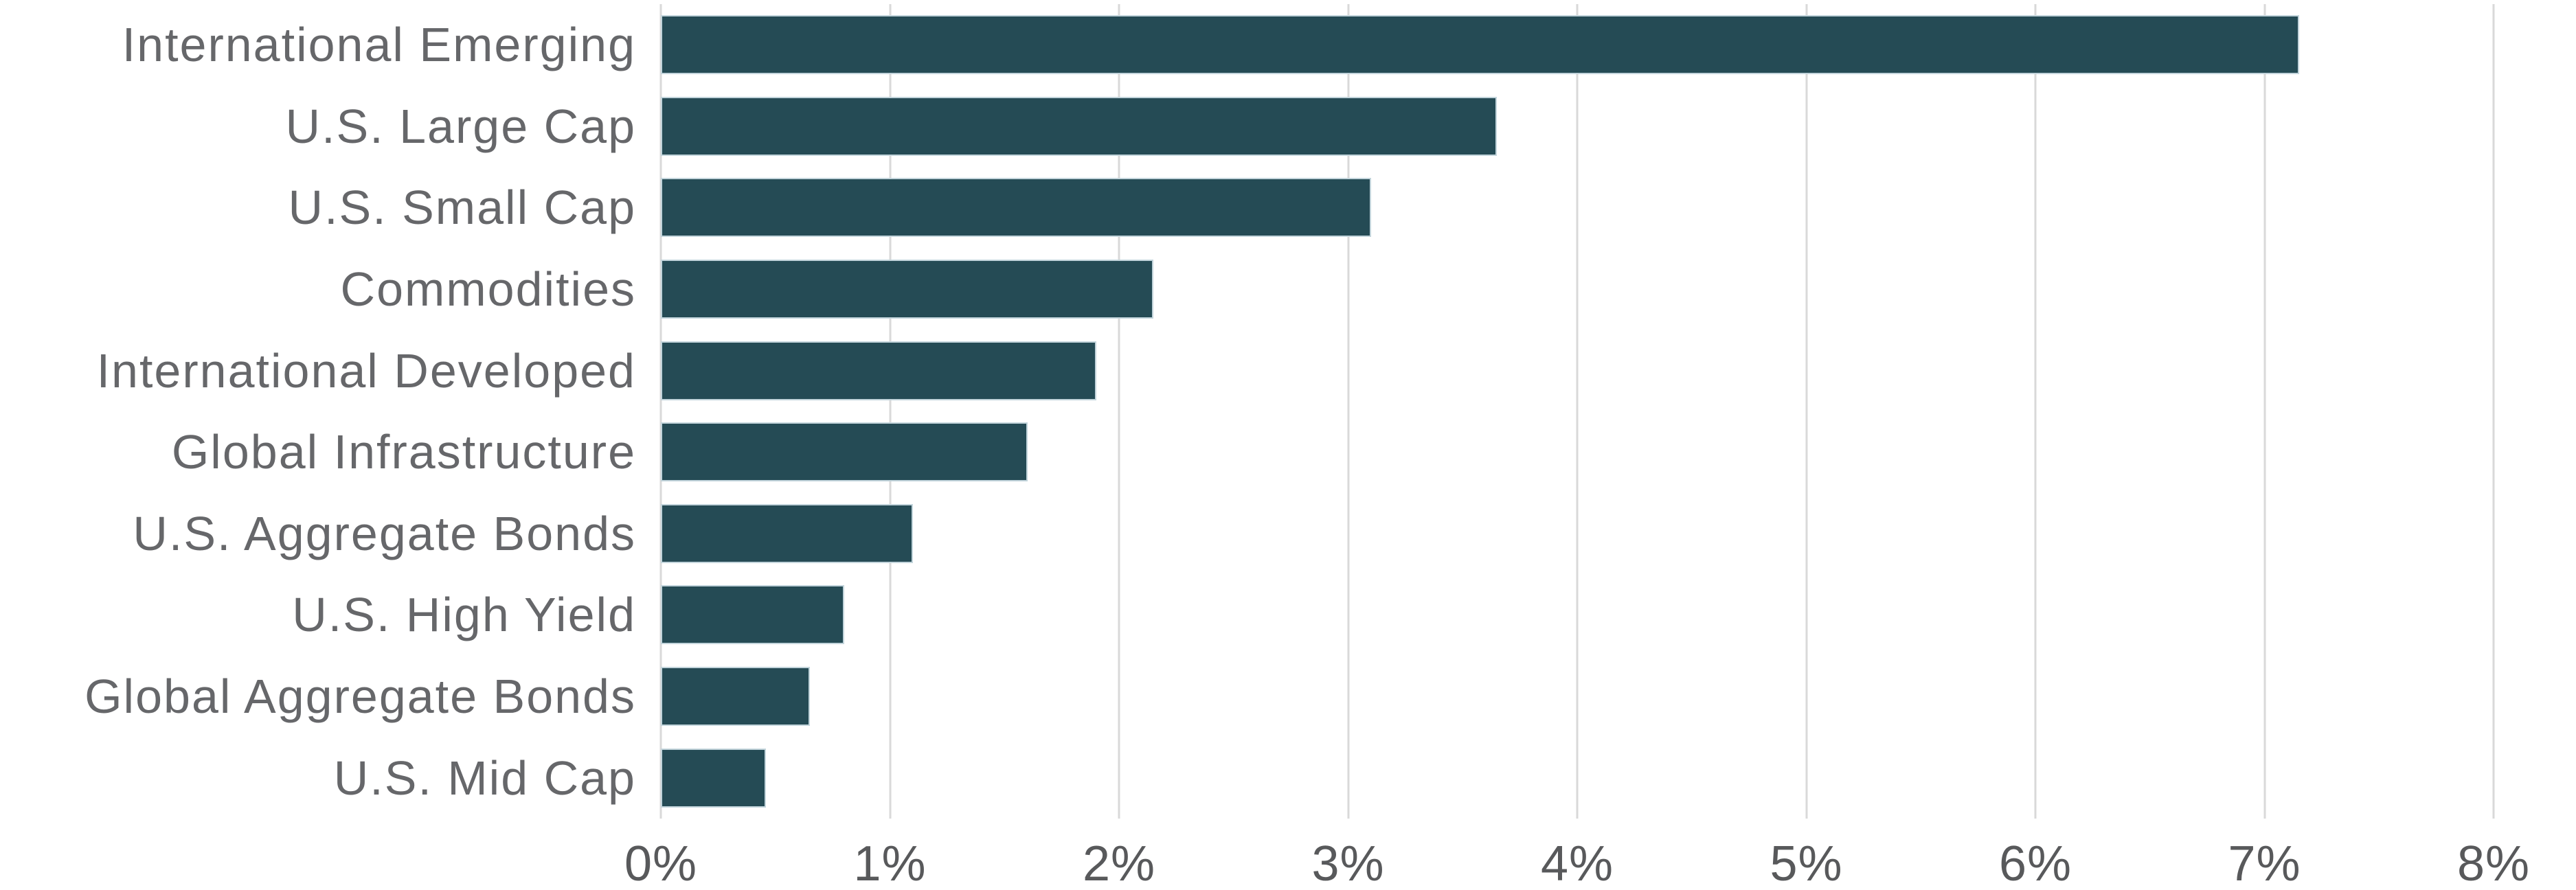 This screenshot has width=2576, height=890. Describe the element at coordinates (366, 371) in the screenshot. I see `category-label: International Developed` at that location.